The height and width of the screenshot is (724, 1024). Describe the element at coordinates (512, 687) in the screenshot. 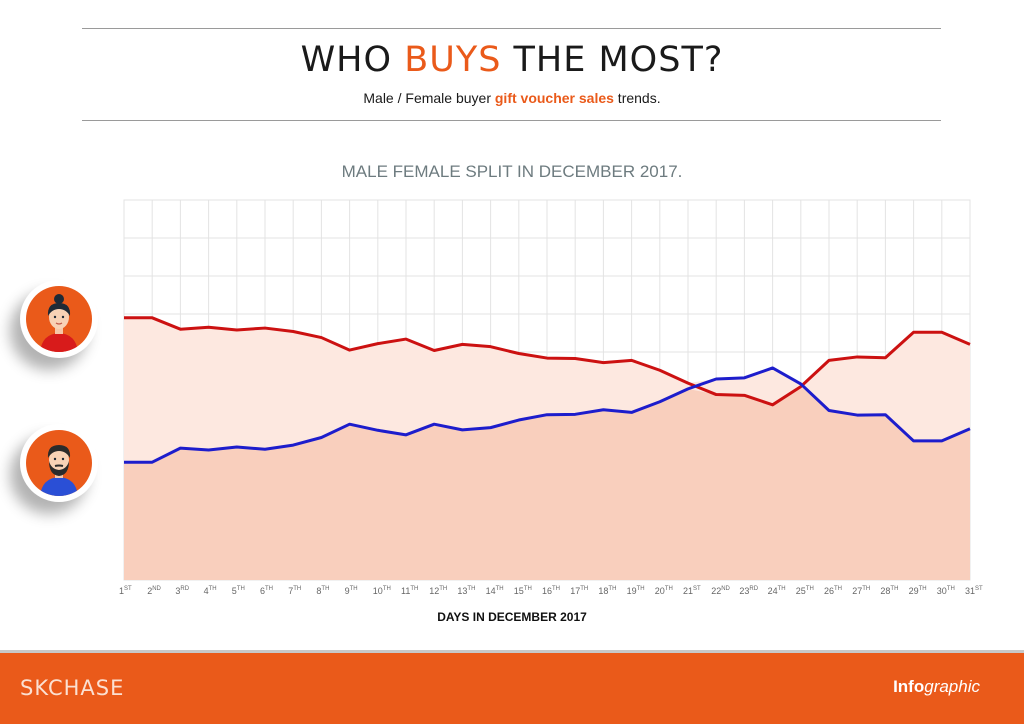

I see `footer-bar` at that location.